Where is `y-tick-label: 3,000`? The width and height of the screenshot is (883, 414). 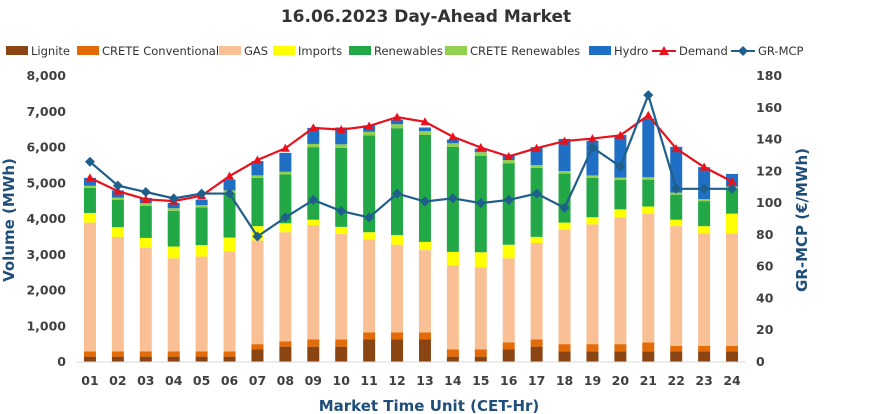 y-tick-label: 3,000 is located at coordinates (46, 254).